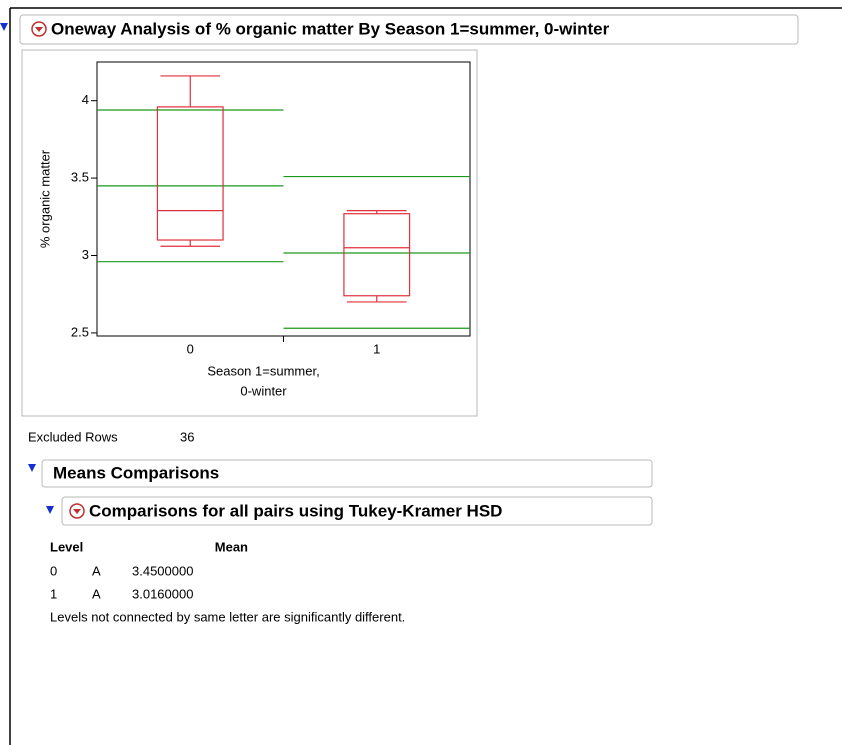  Describe the element at coordinates (73, 436) in the screenshot. I see `excluded-label: Excluded Rows` at that location.